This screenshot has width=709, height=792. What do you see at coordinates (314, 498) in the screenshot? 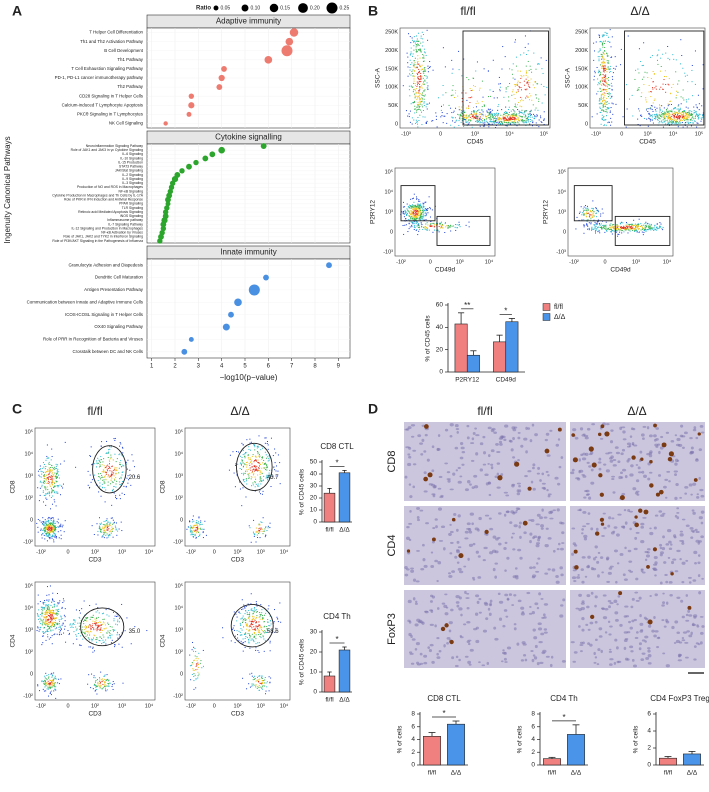
I see `y-tick-label: 20` at bounding box center [314, 498].